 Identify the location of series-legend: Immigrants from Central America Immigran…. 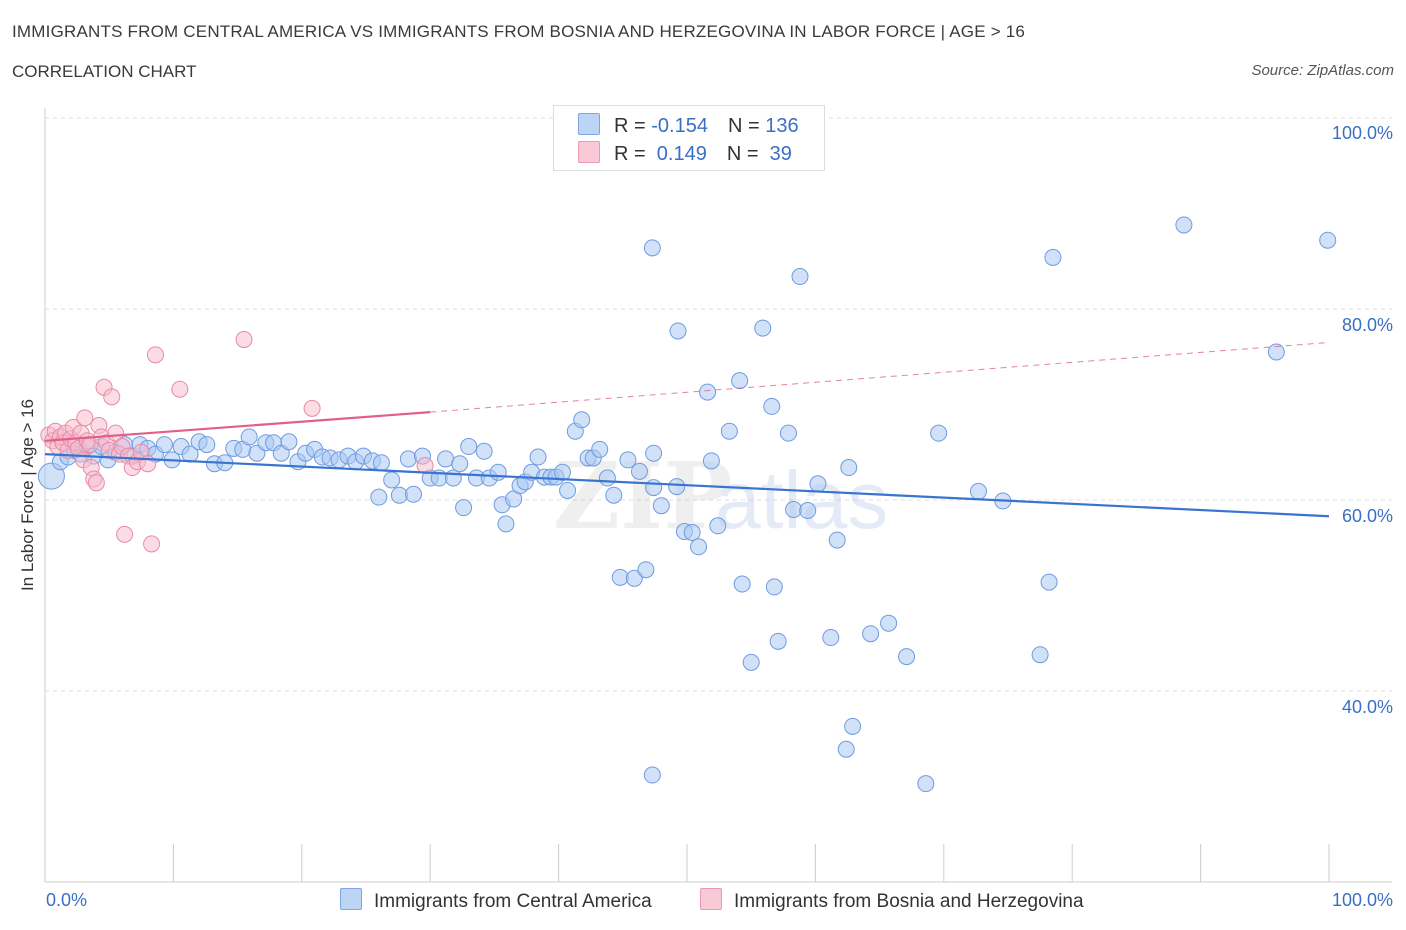
(703, 903).